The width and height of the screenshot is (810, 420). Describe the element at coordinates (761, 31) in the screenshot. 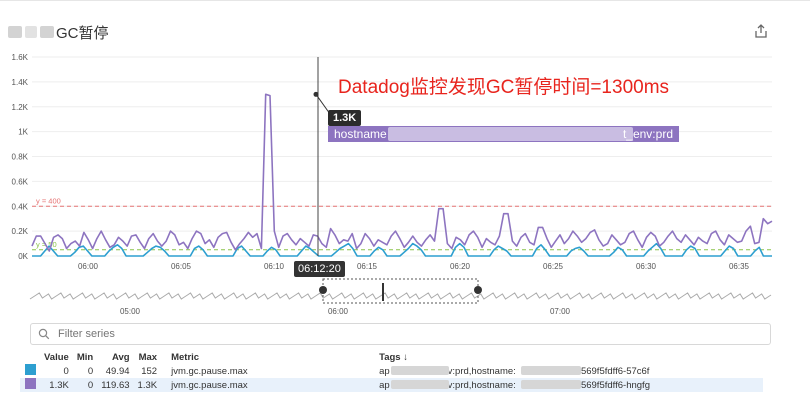

I see `share-icon` at that location.